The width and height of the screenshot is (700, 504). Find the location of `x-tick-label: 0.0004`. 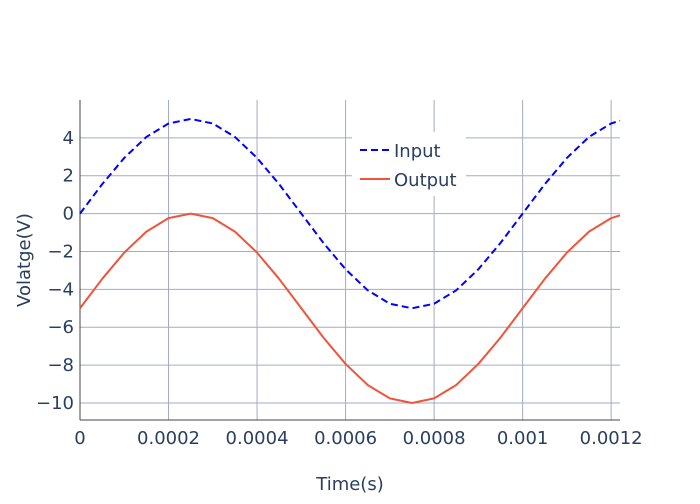

x-tick-label: 0.0004 is located at coordinates (257, 438).